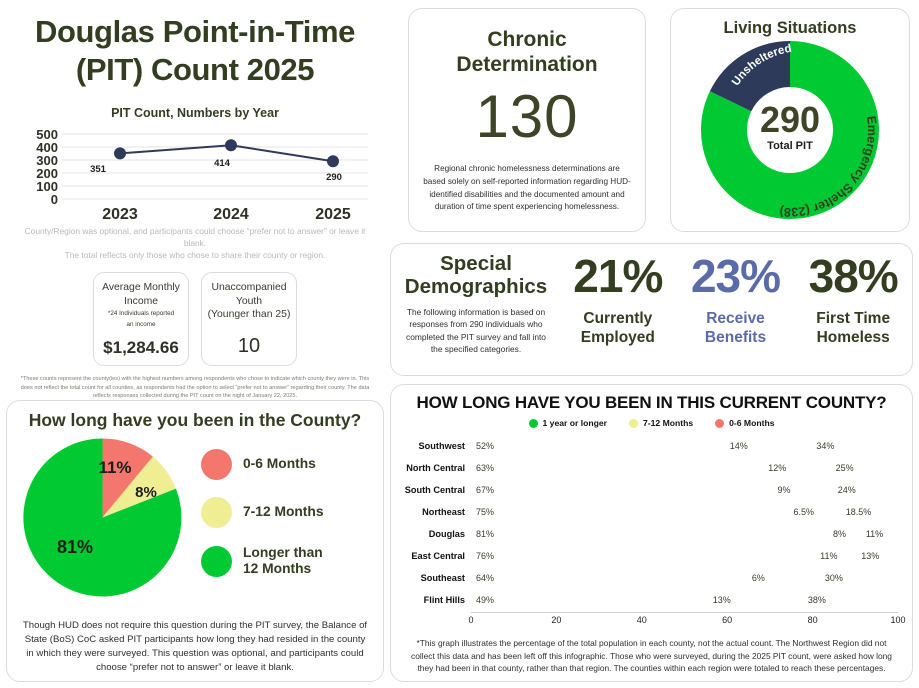  I want to click on table-row: North Central 63% 12% 25%, so click(647, 468).